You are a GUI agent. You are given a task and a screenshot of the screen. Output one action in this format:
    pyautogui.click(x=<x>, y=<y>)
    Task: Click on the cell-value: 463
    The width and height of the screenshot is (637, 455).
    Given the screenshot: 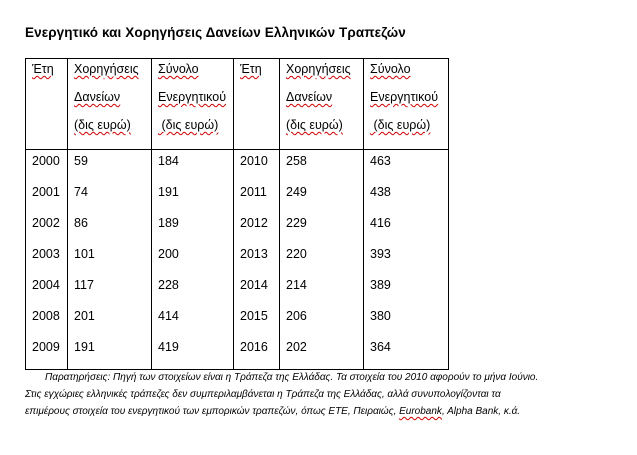 What is the action you would take?
    pyautogui.click(x=380, y=161)
    